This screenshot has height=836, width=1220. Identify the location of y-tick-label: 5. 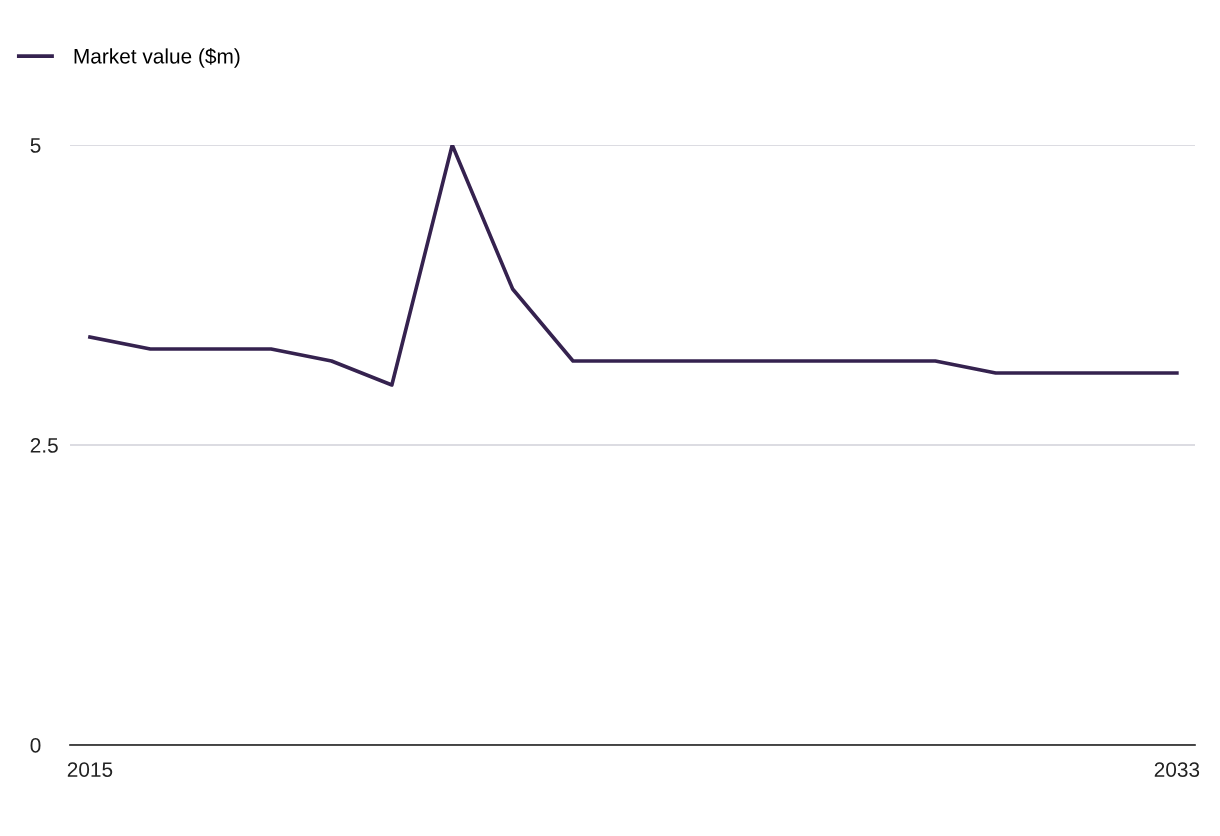
(35, 145).